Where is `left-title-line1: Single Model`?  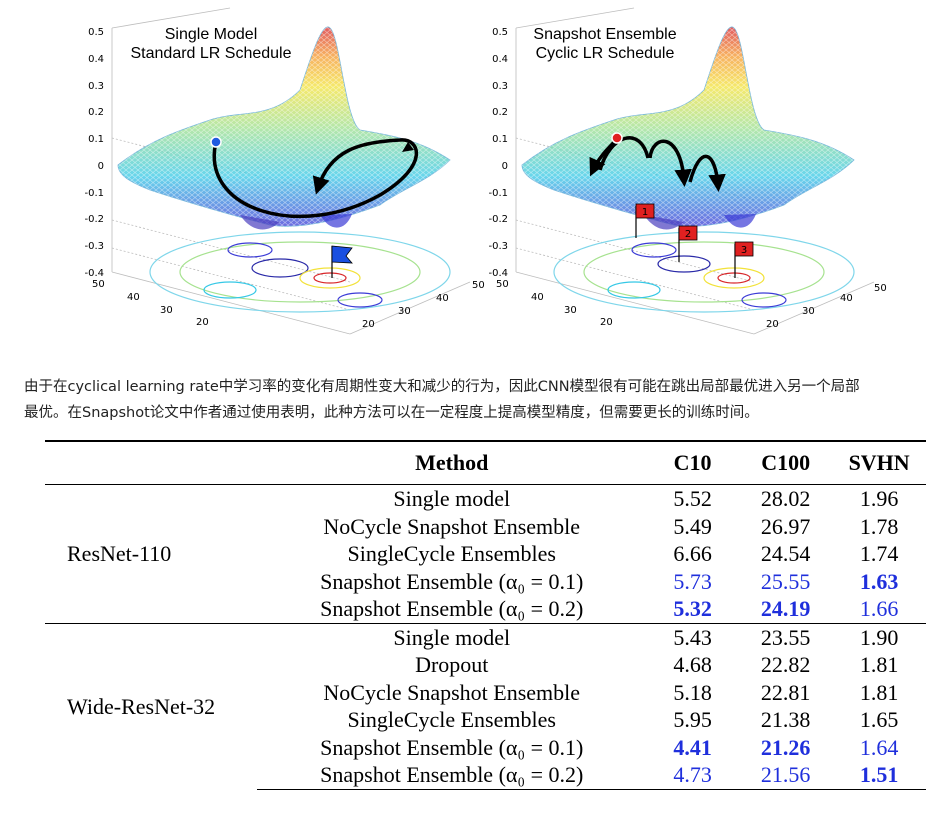 left-title-line1: Single Model is located at coordinates (211, 34).